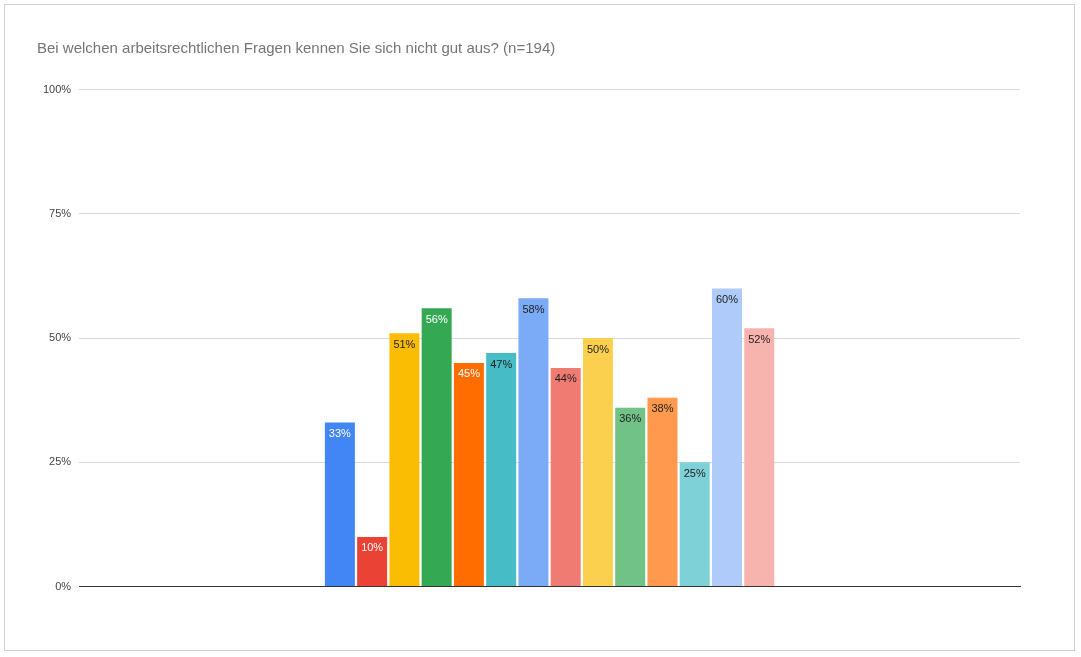  Describe the element at coordinates (630, 418) in the screenshot. I see `data-label: 36%` at that location.